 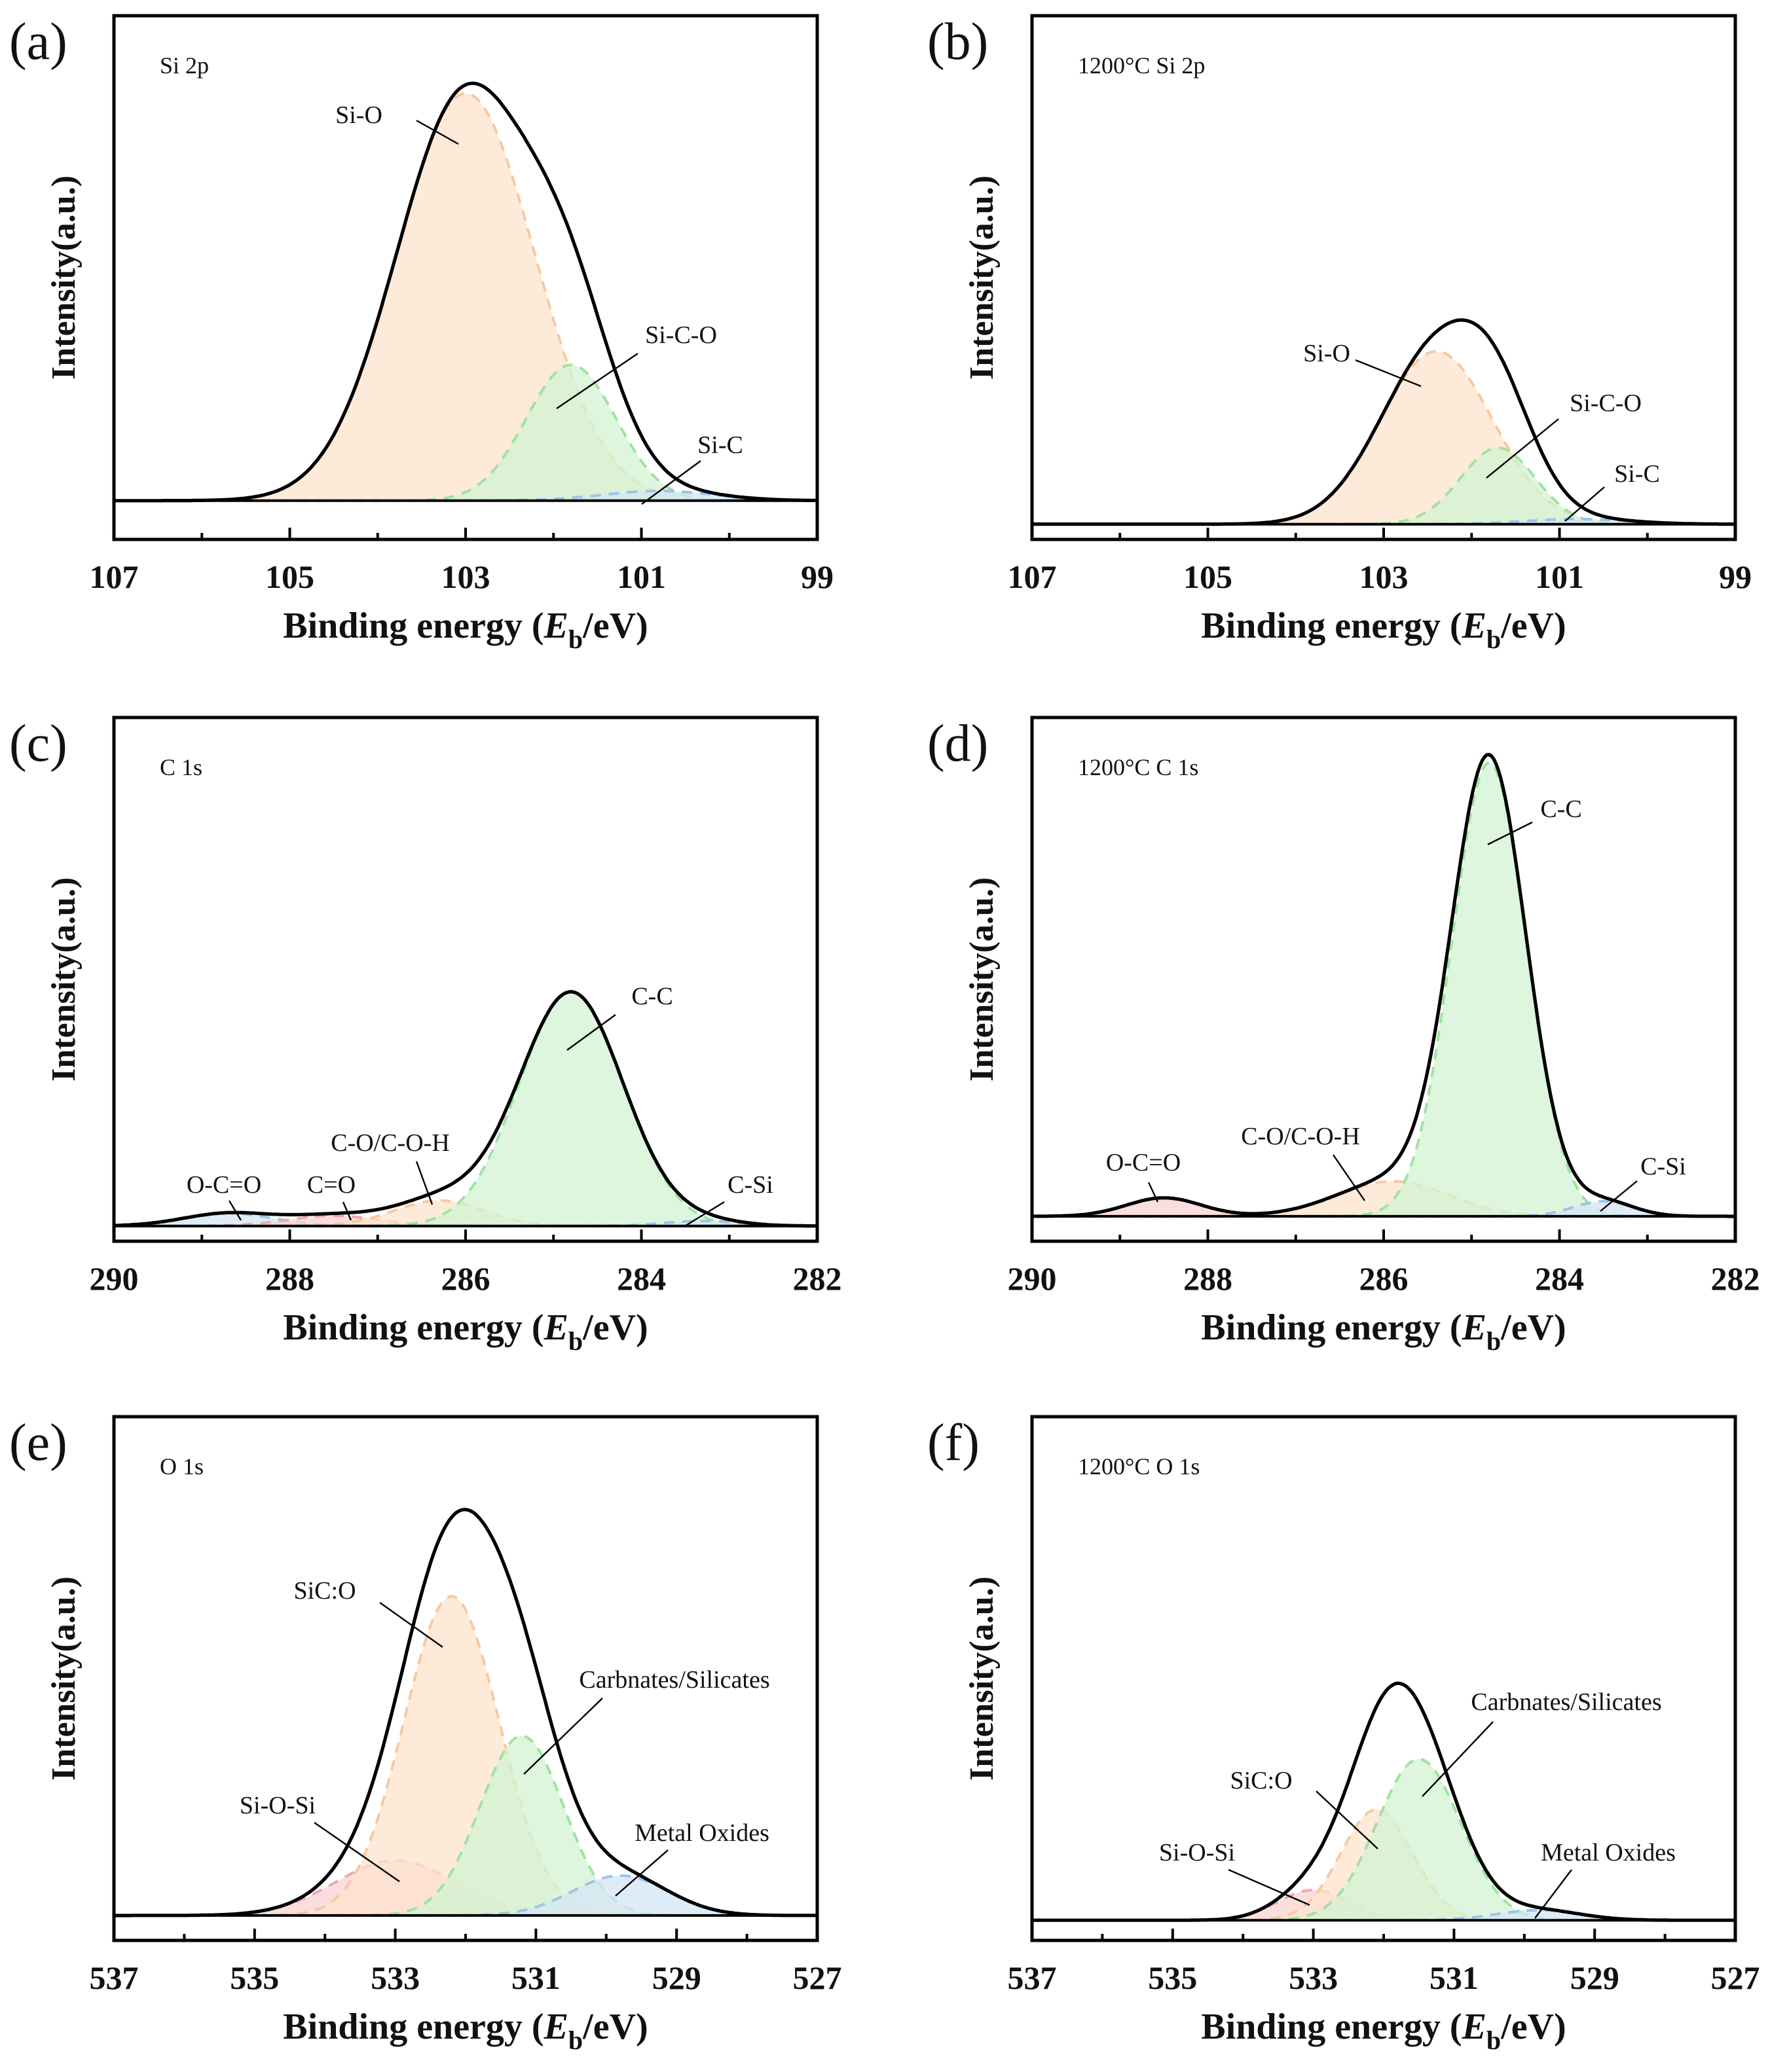 I want to click on x-tick-label: 101, so click(x=1559, y=576).